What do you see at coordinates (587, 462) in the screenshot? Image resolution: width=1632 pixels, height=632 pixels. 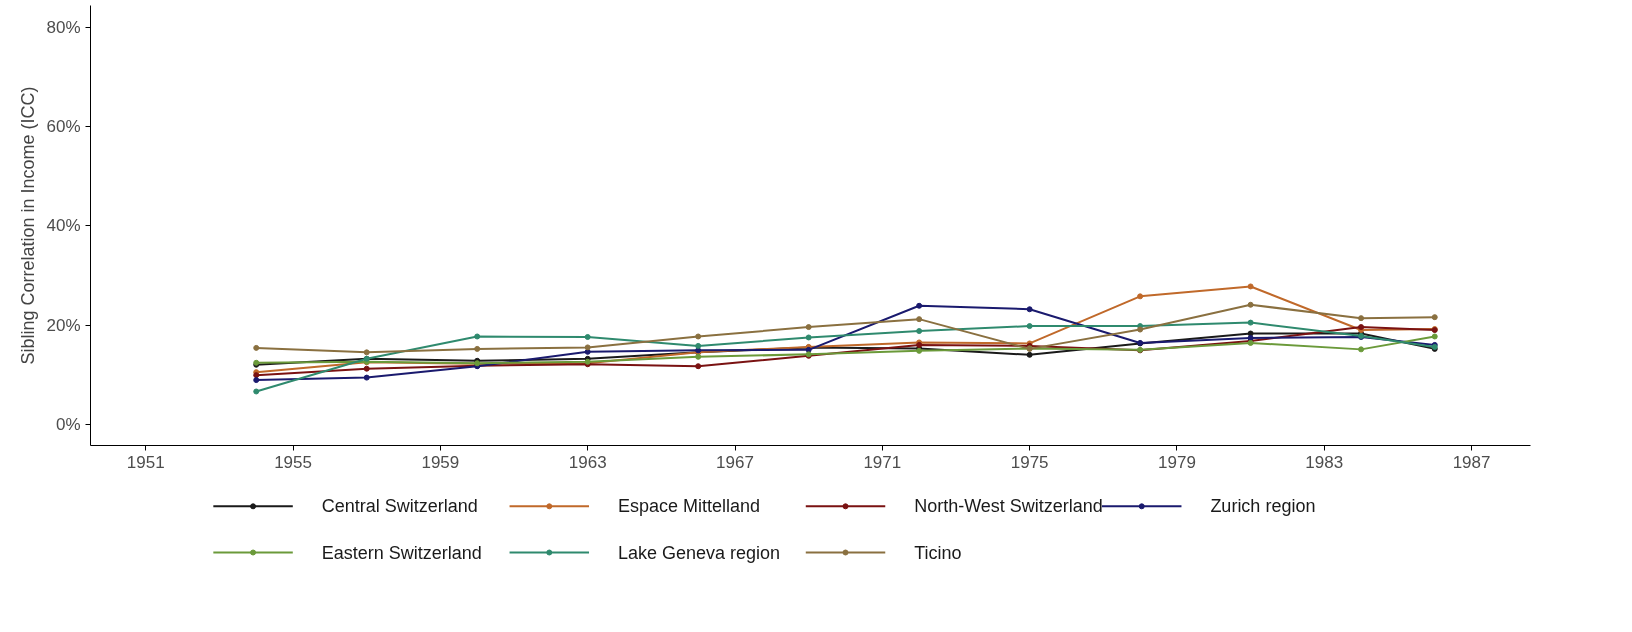 I see `x-tick-label: 1963` at bounding box center [587, 462].